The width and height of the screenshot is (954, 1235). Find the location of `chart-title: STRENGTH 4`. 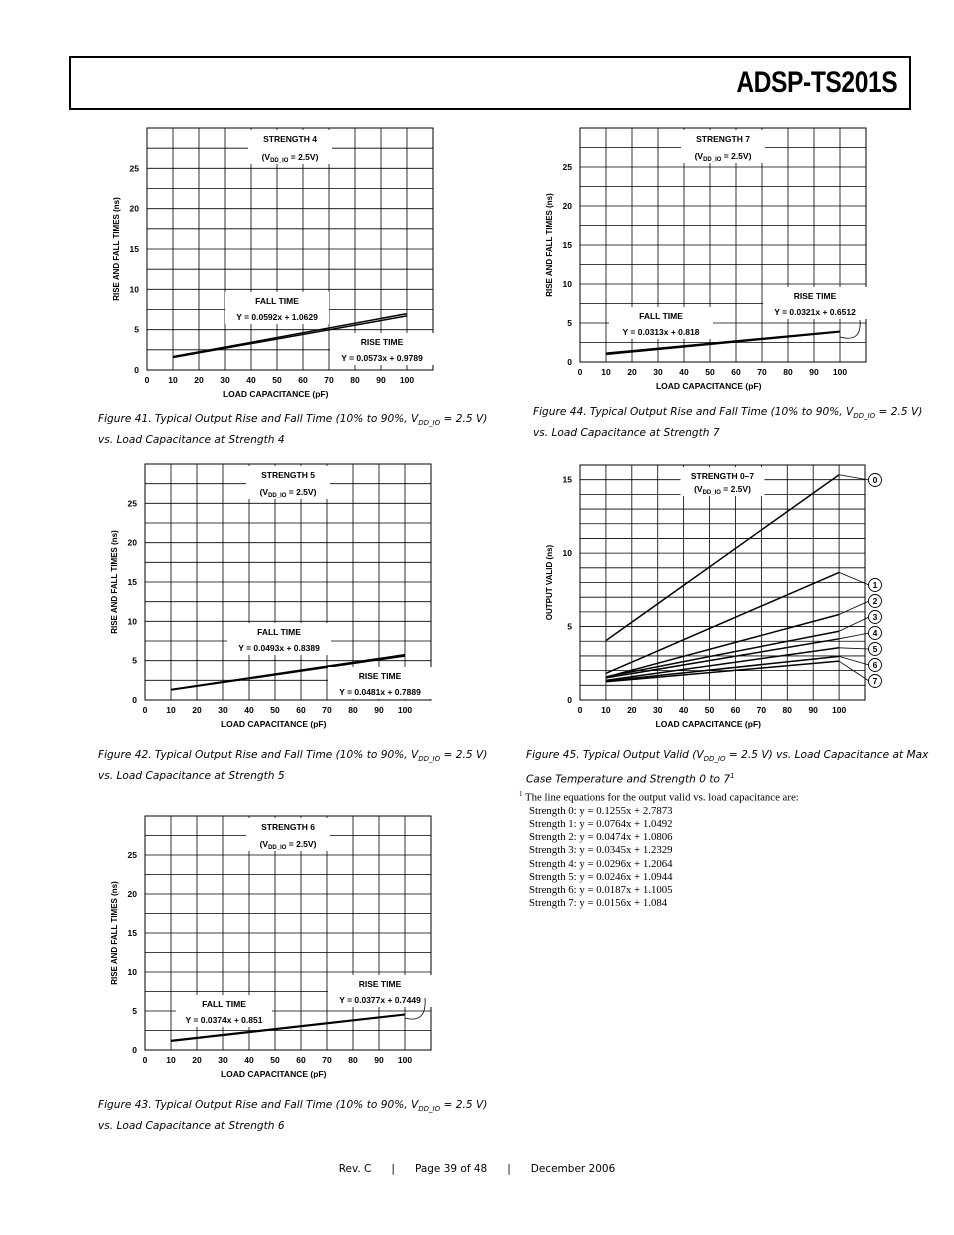

chart-title: STRENGTH 4 is located at coordinates (290, 139).